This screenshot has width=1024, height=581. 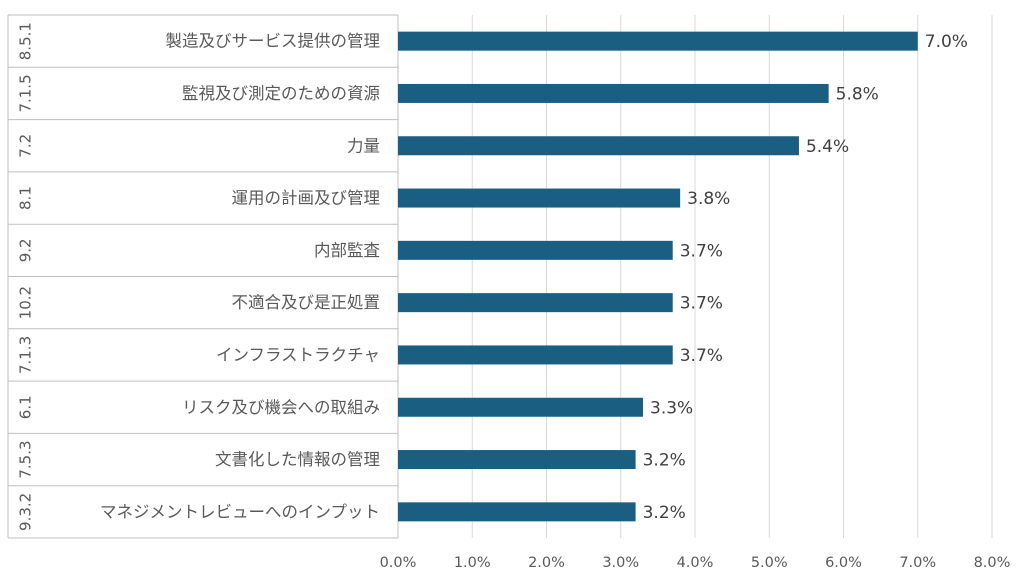 What do you see at coordinates (26, 41) in the screenshot?
I see `group-code-label: 8.5.1` at bounding box center [26, 41].